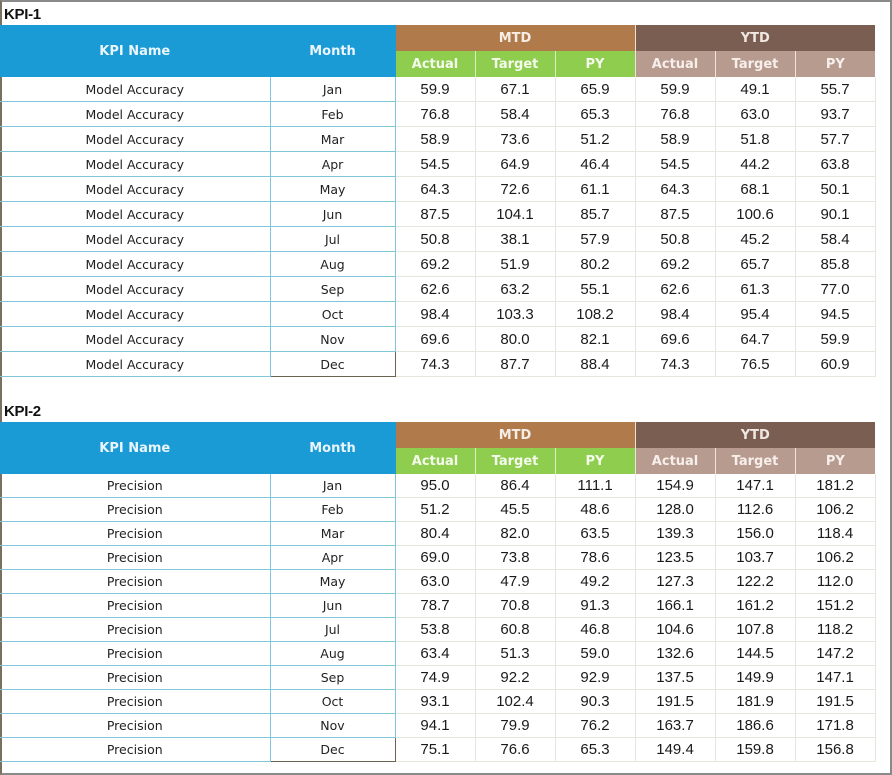 The height and width of the screenshot is (775, 892). I want to click on ytd-target-cell: 65.7, so click(755, 264).